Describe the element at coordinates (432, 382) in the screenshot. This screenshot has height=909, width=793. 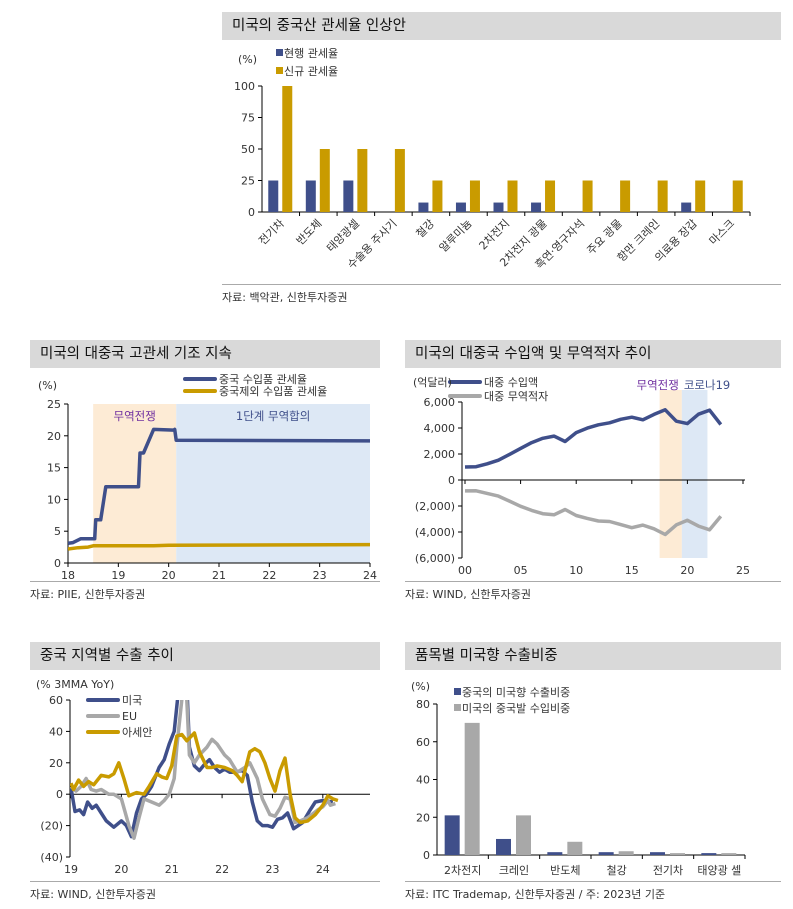
I see `y-axis-unit: (억달러)` at that location.